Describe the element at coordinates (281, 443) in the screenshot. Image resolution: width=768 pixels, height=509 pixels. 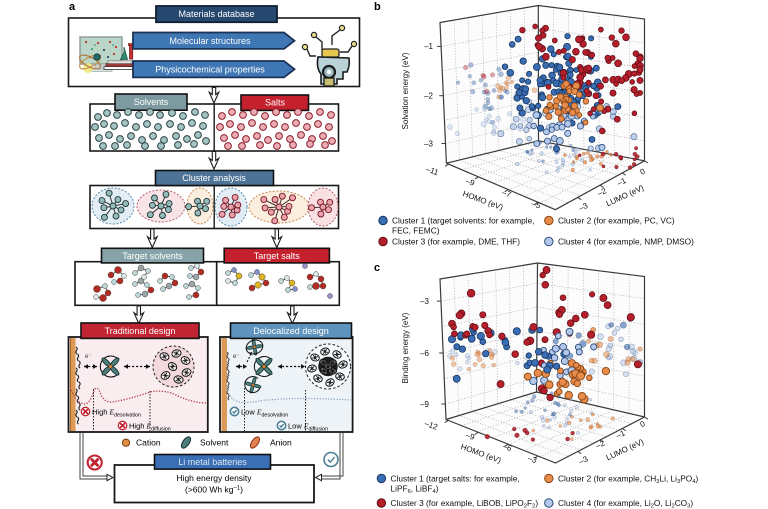
I see `svg-text: Anion` at that location.